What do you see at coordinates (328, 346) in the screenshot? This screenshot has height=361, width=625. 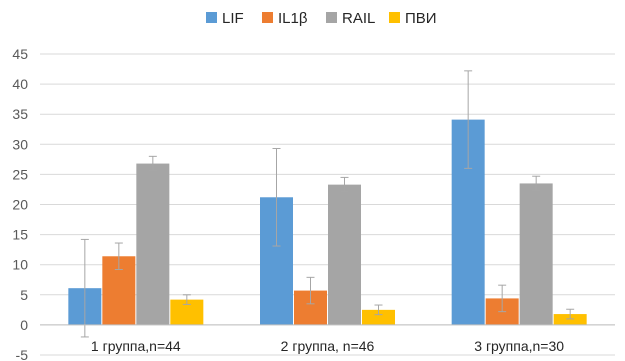 I see `x-category-label: 2 группа, n=46` at bounding box center [328, 346].